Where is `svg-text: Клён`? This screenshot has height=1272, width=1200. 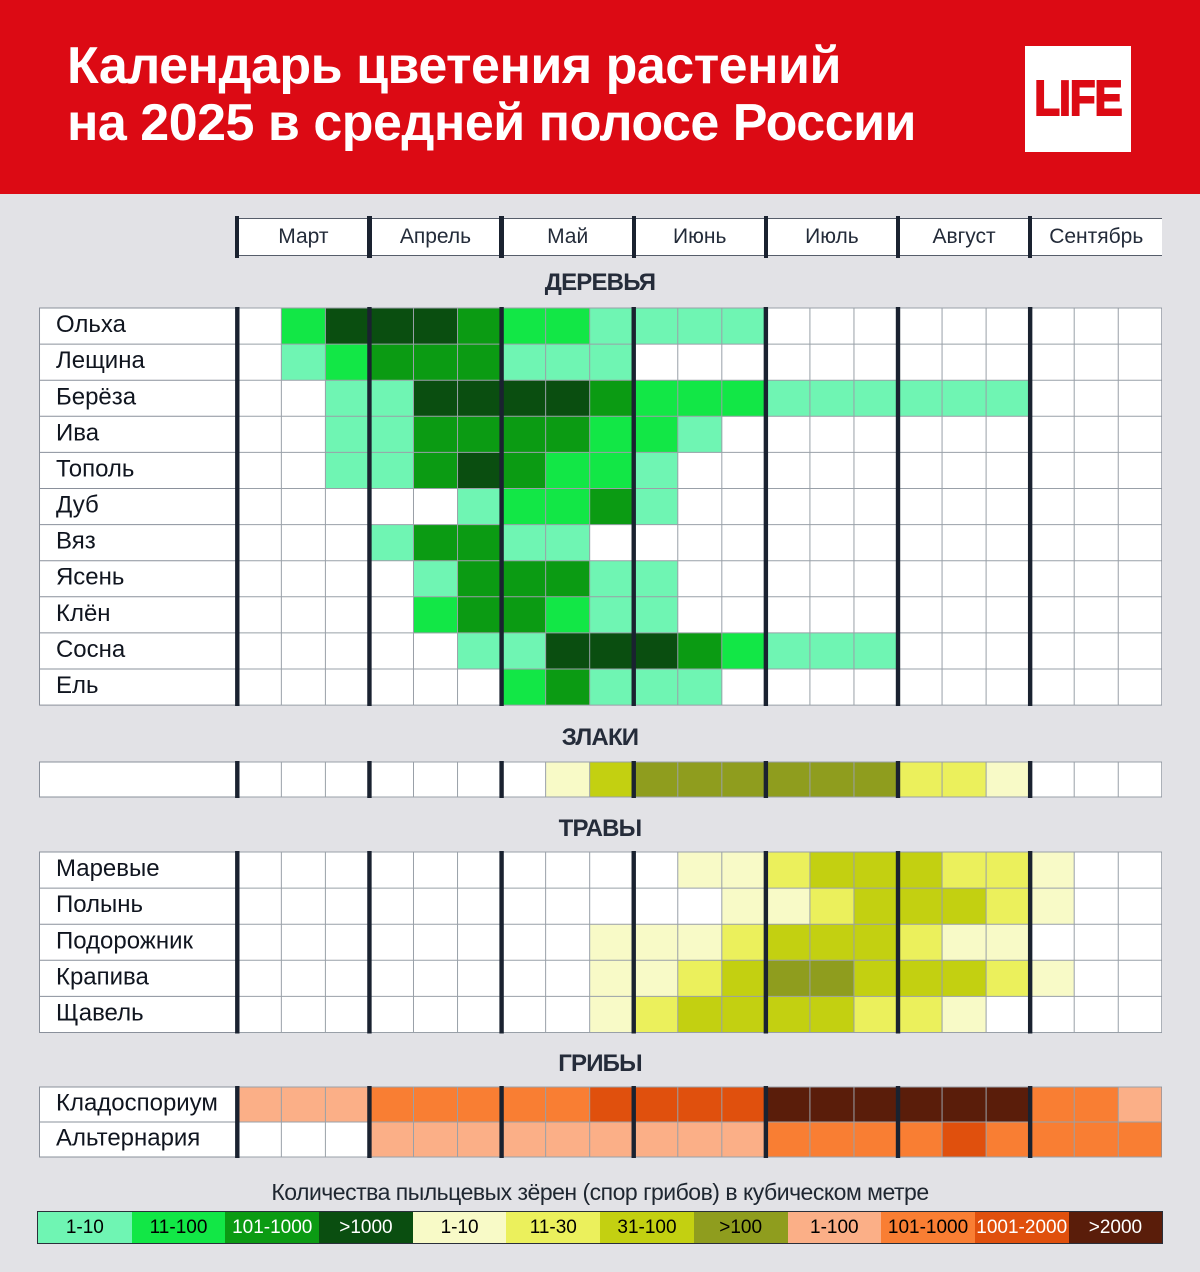
svg-text: Клён is located at coordinates (83, 612).